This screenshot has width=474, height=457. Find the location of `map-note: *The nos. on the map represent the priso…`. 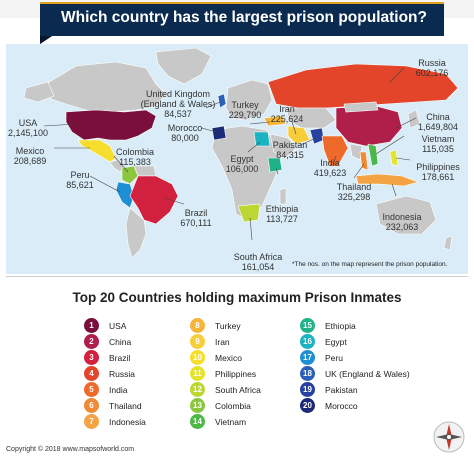

map-note: *The nos. on the map represent the priso… is located at coordinates (370, 264).